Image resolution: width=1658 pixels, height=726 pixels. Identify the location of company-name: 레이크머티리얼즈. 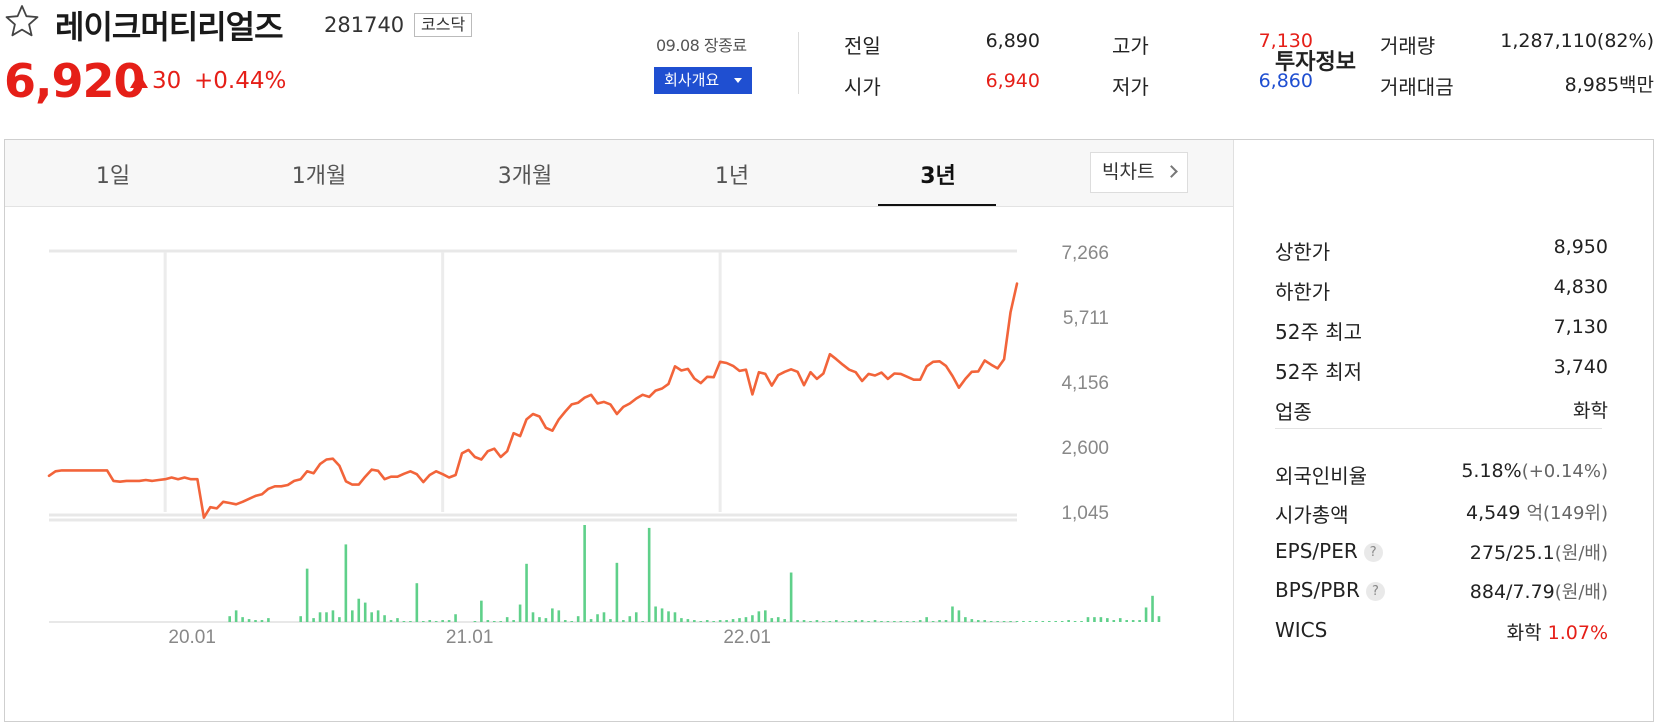
(169, 27).